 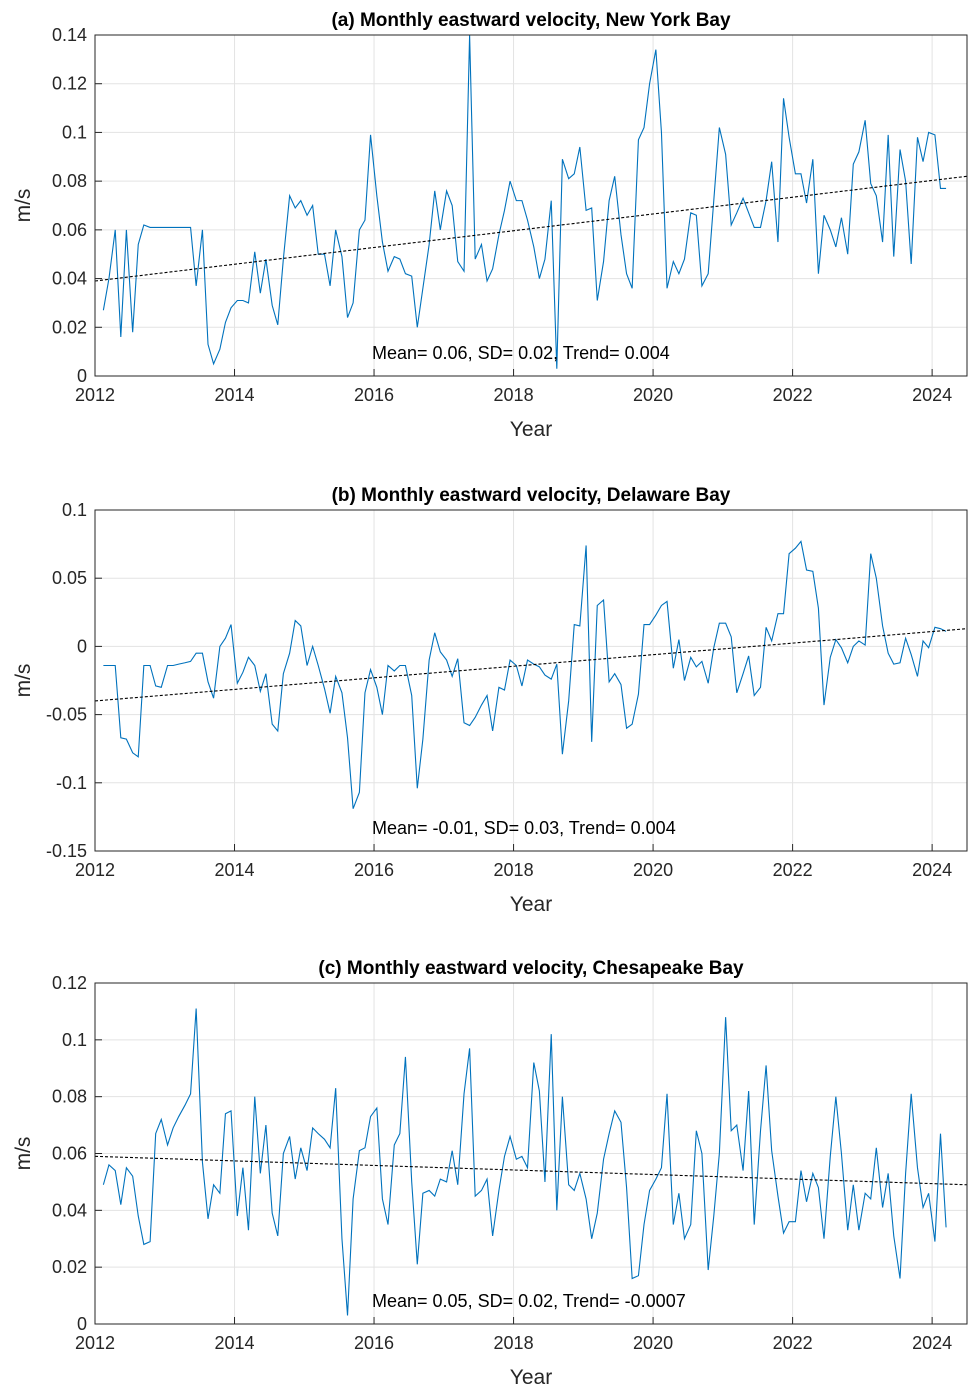 What do you see at coordinates (521, 353) in the screenshot?
I see `annotation: Mean= 0.06, SD= 0.02, Trend= 0.004` at bounding box center [521, 353].